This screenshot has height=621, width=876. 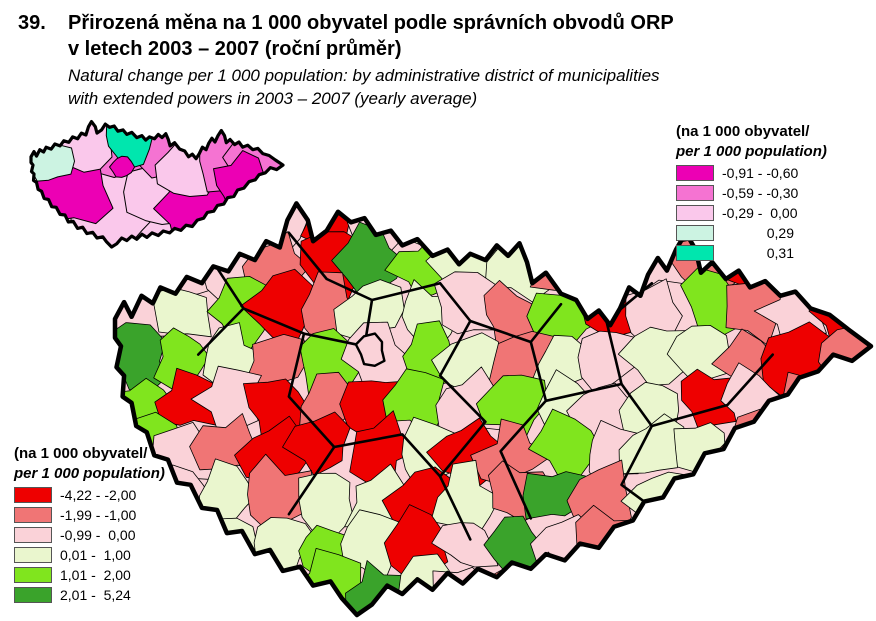 I want to click on legend-label: 2,01 - 5,24, so click(x=95, y=594).